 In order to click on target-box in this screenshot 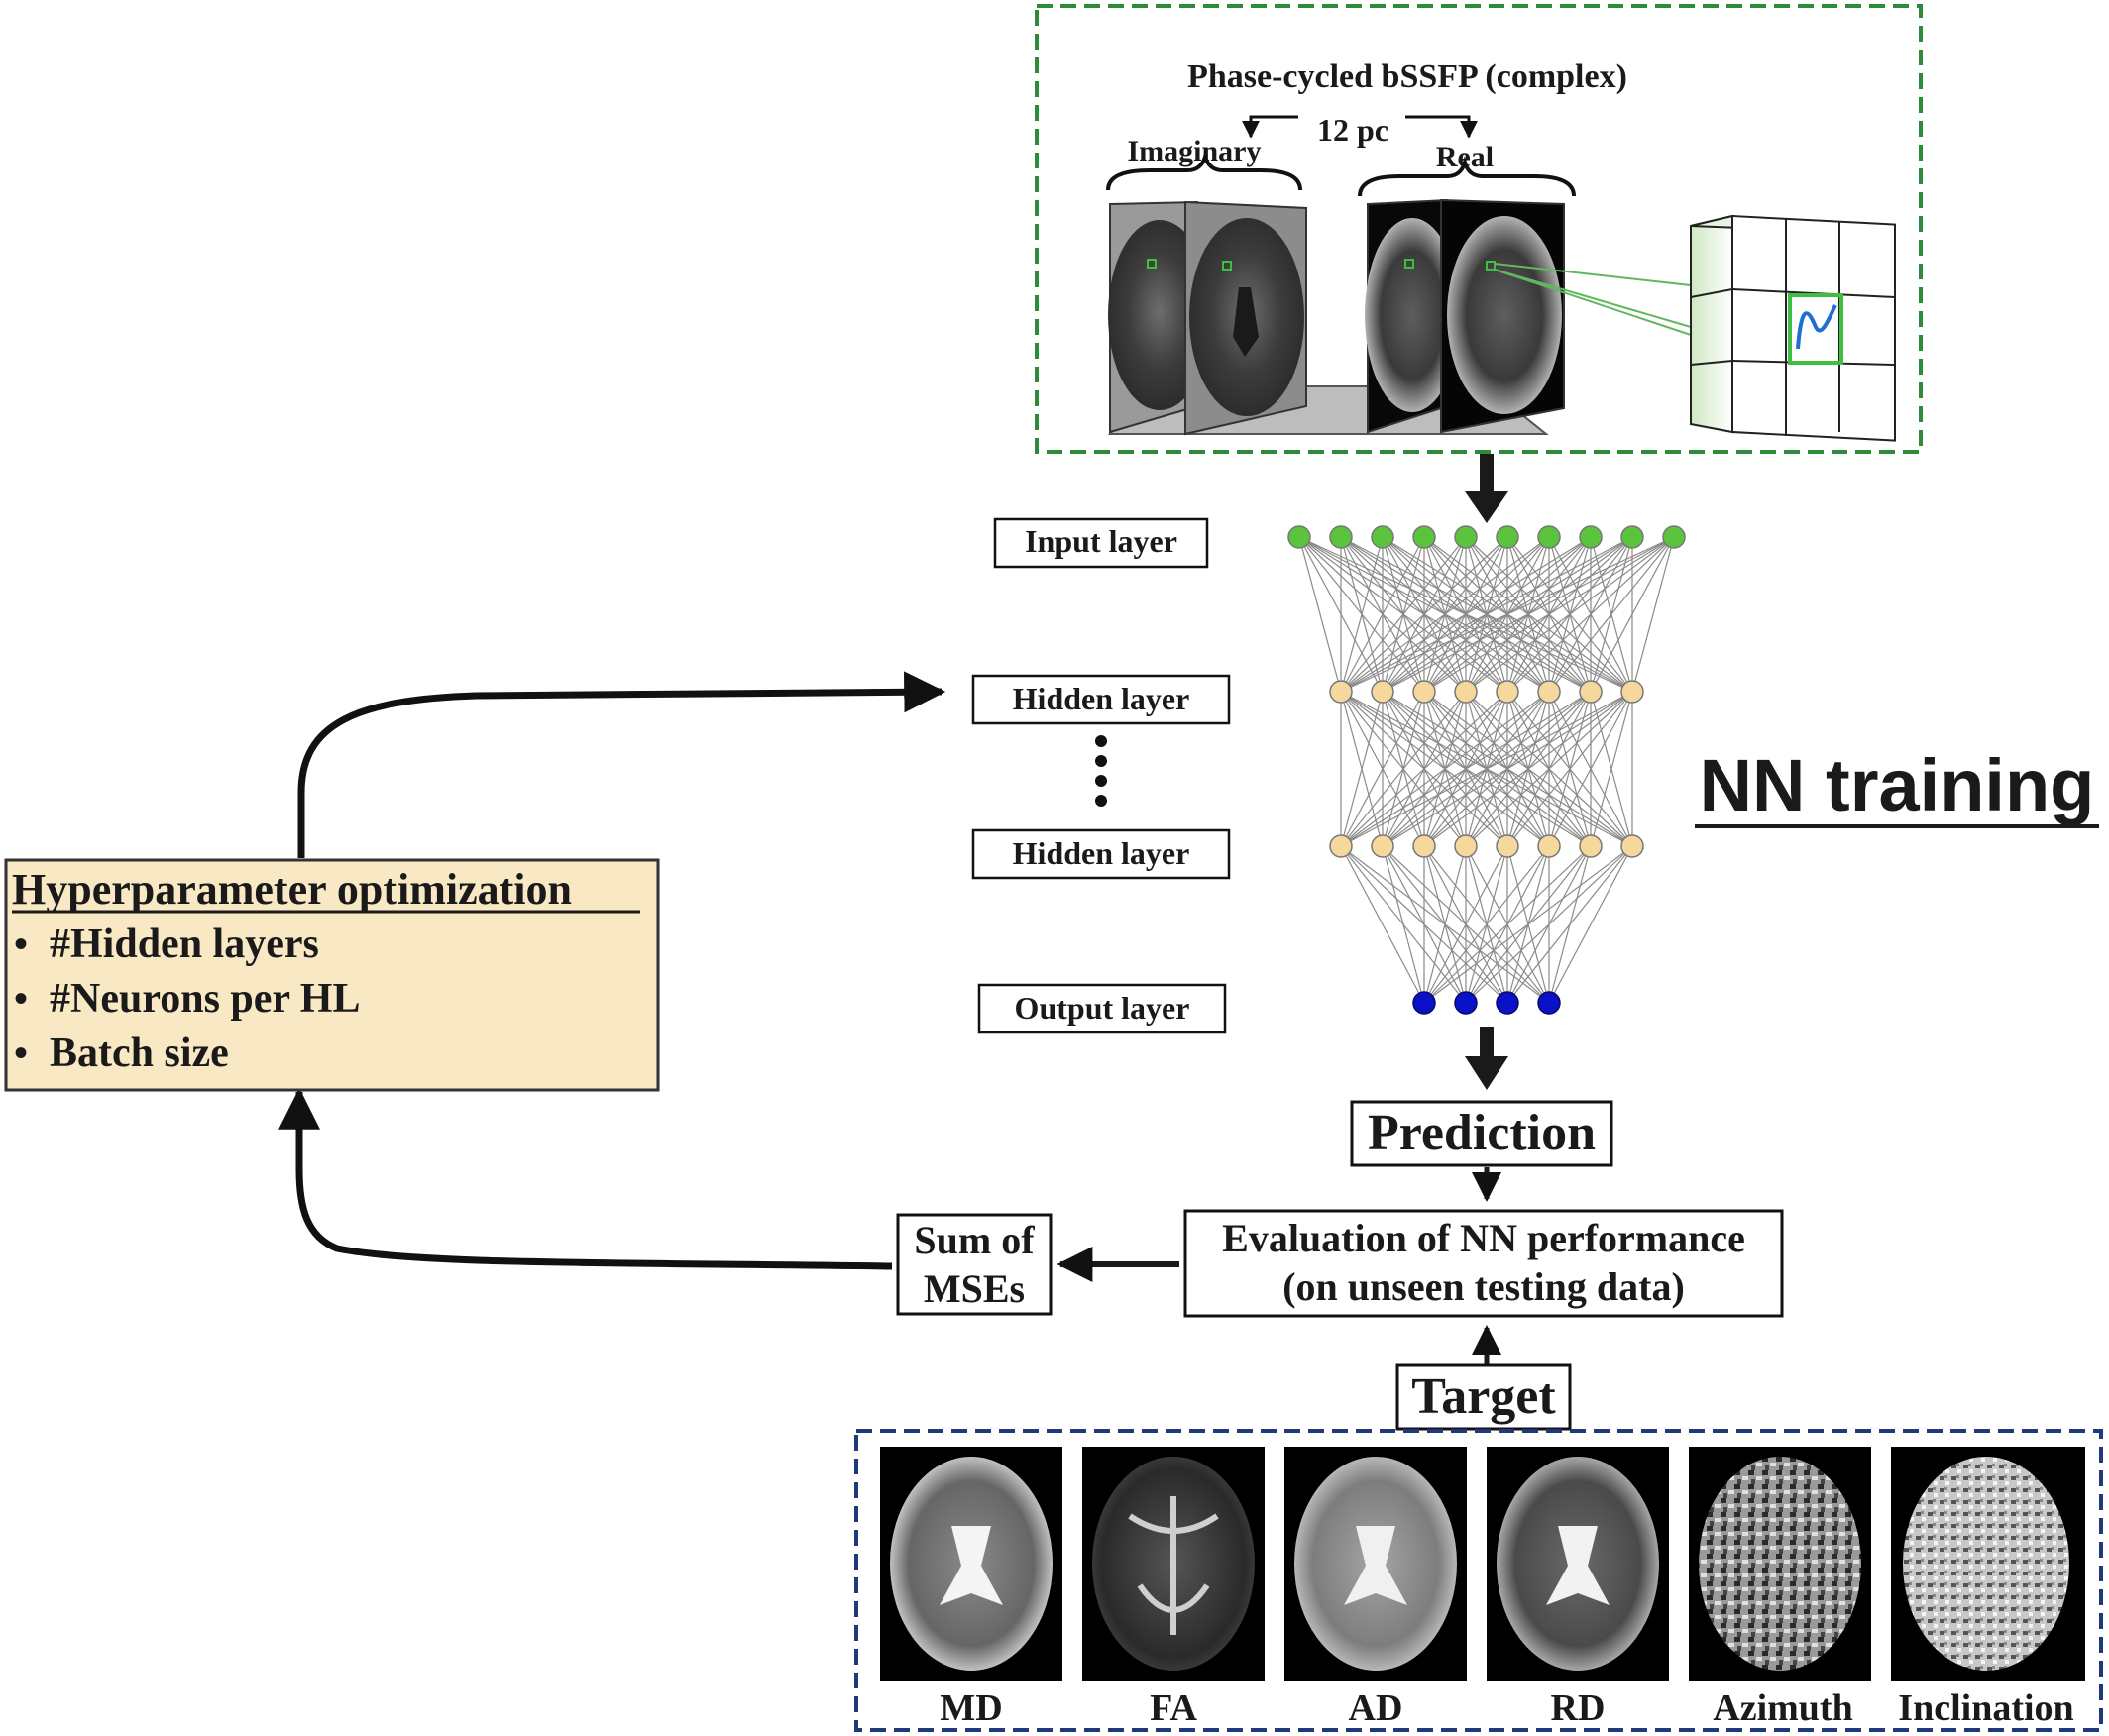, I will do `click(1483, 1397)`.